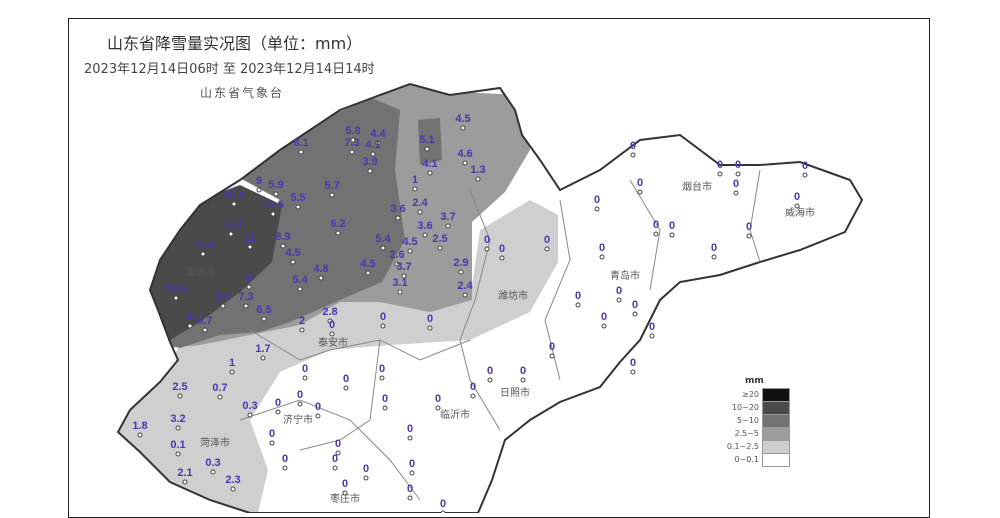  Describe the element at coordinates (300, 283) in the screenshot. I see `station: 5.4` at that location.